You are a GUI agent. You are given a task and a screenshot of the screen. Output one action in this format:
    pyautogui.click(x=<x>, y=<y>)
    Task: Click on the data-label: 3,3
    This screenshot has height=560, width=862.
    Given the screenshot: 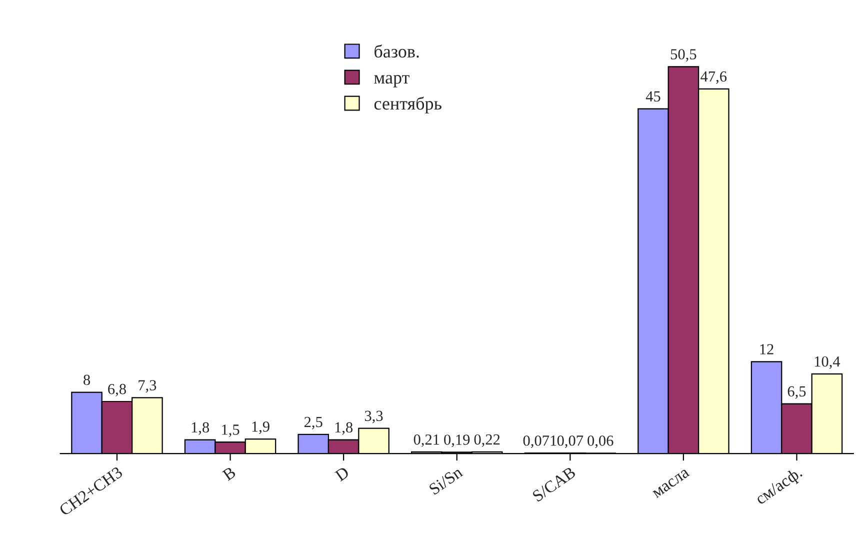 What is the action you would take?
    pyautogui.click(x=373, y=417)
    